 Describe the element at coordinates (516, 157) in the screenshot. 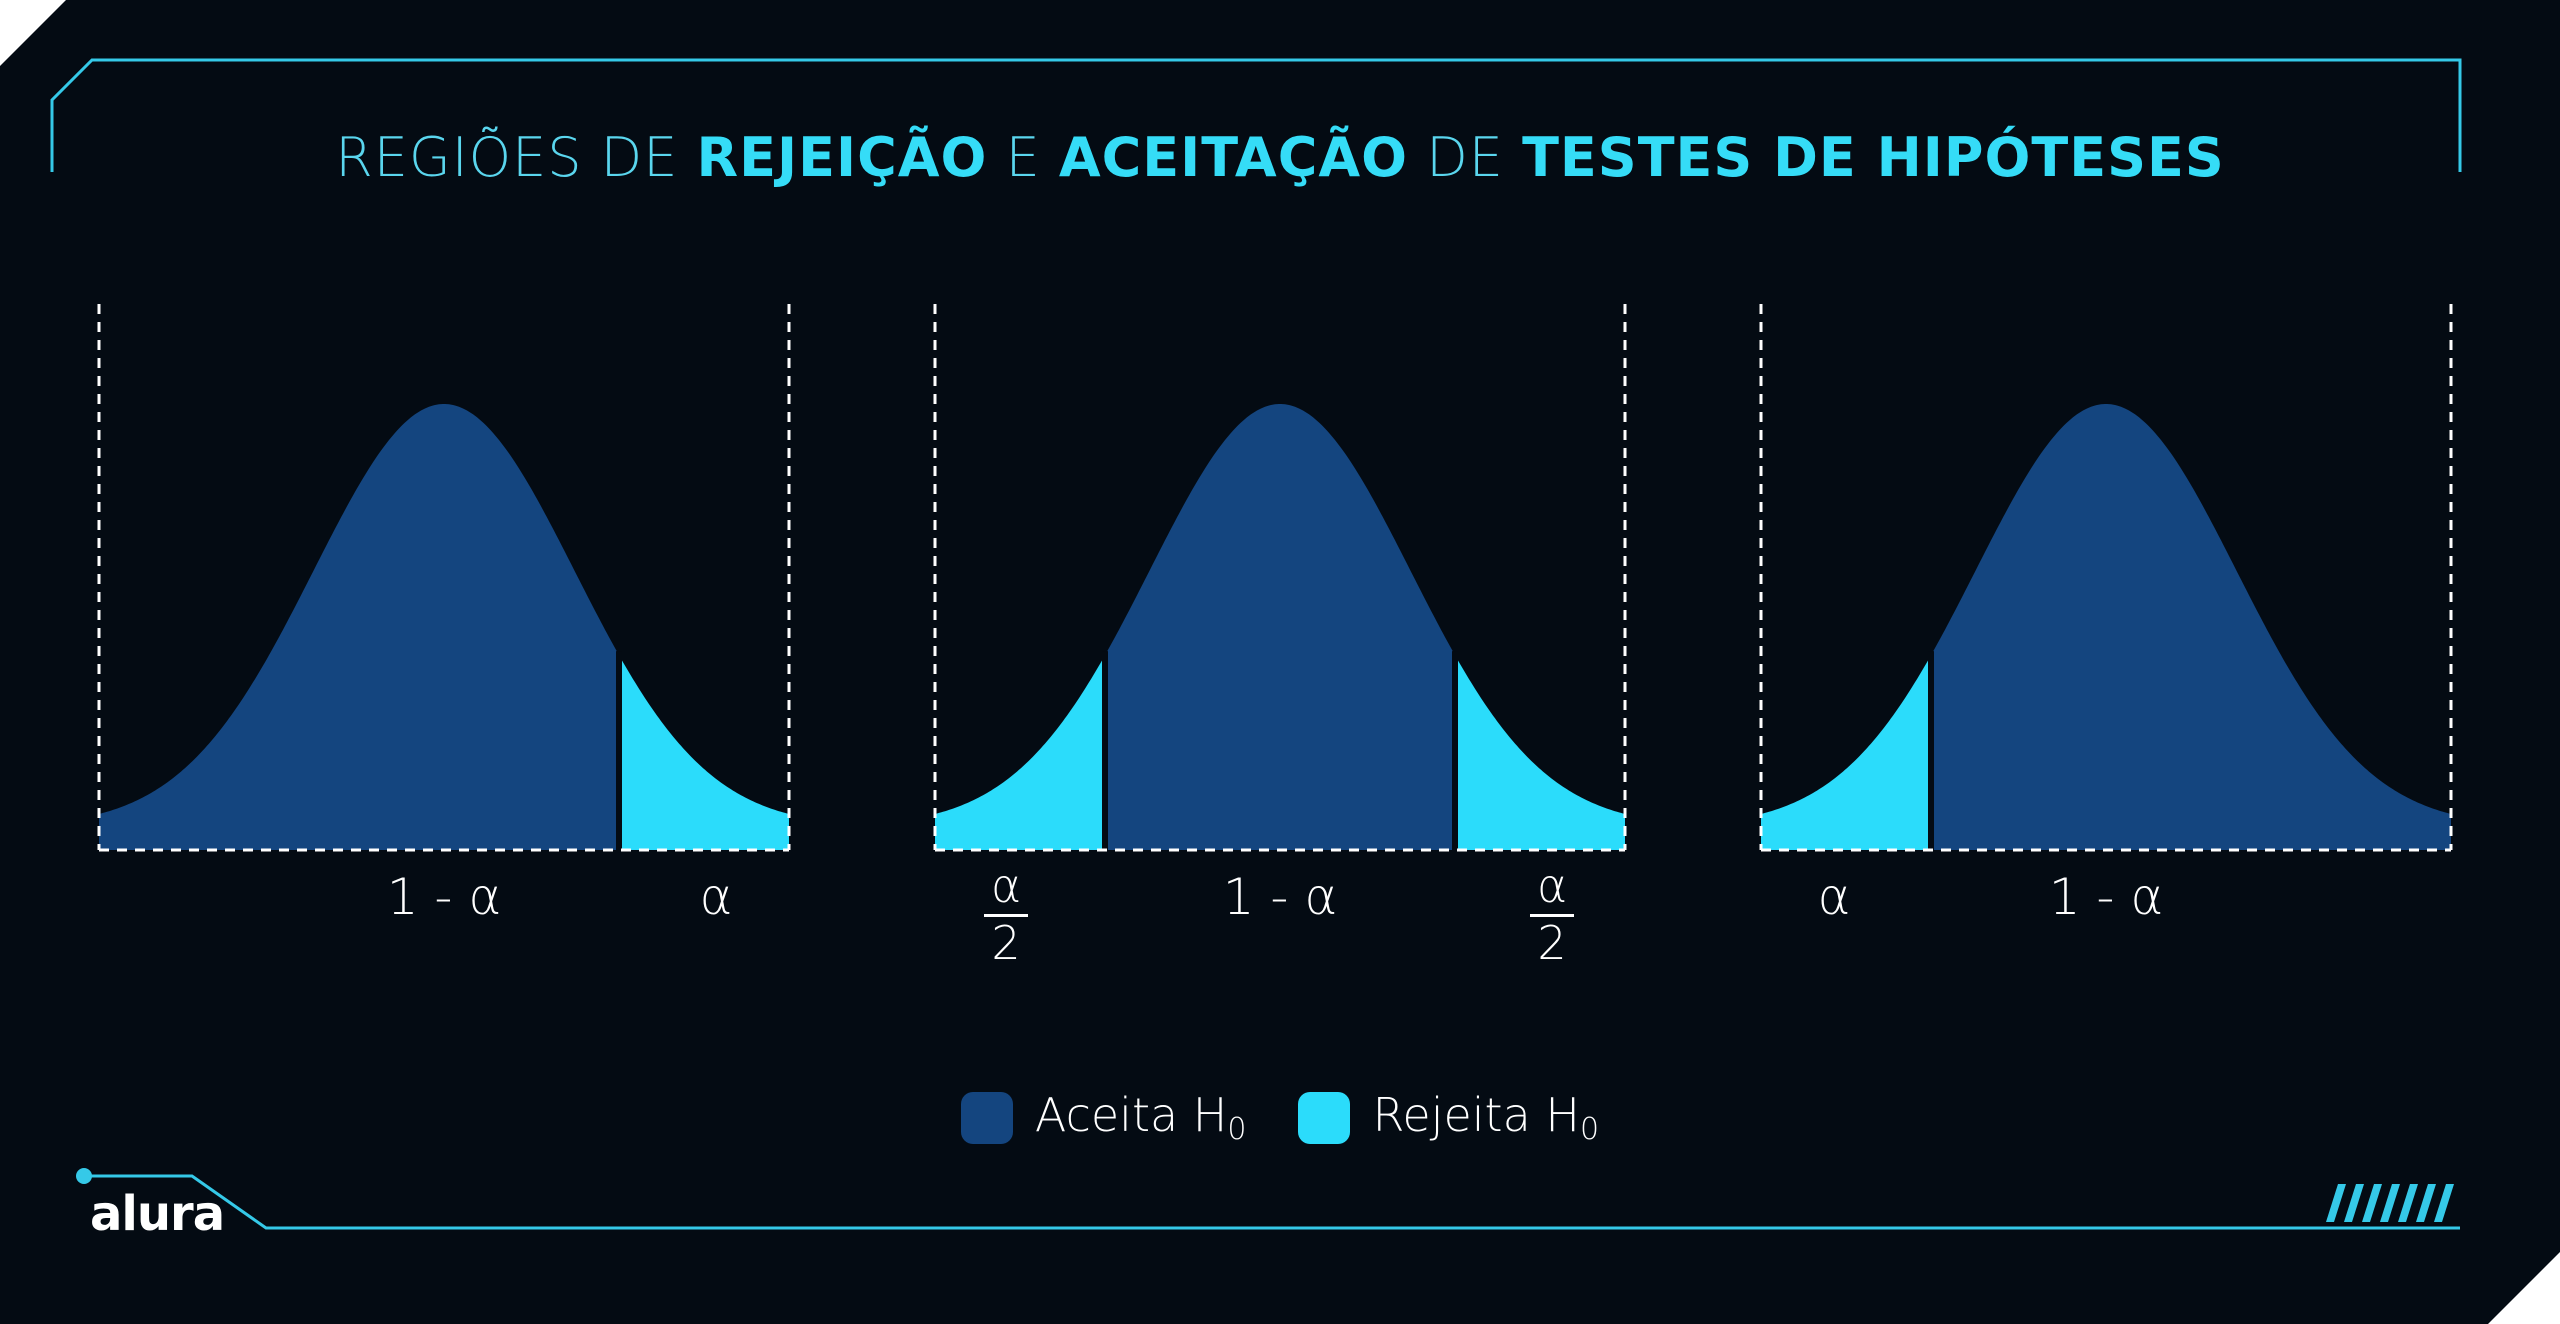

I see `title-part: REGIÕES DE` at that location.